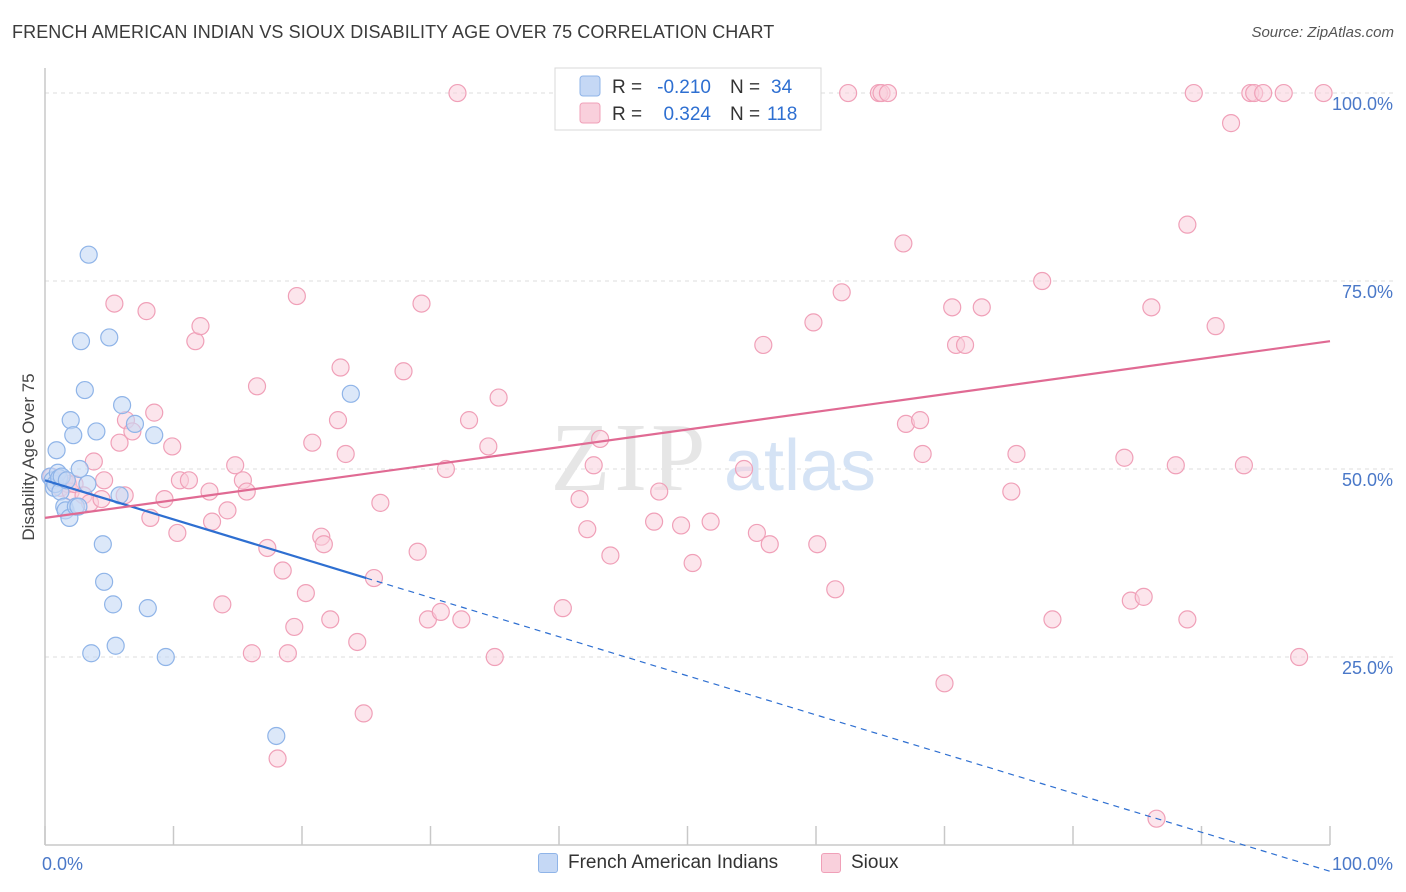 The height and width of the screenshot is (892, 1406). Describe the element at coordinates (1367, 668) in the screenshot. I see `y-tick-label: 25.0%` at that location.